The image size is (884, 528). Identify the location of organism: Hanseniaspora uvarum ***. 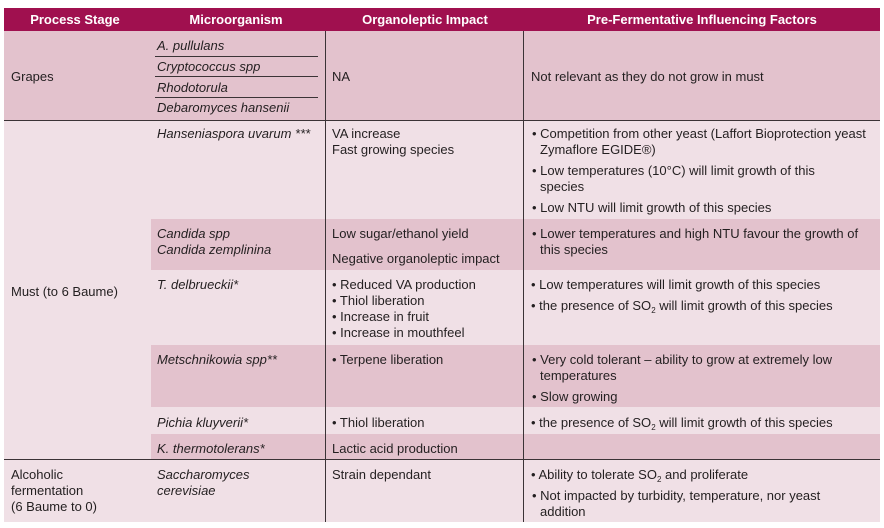
(234, 133).